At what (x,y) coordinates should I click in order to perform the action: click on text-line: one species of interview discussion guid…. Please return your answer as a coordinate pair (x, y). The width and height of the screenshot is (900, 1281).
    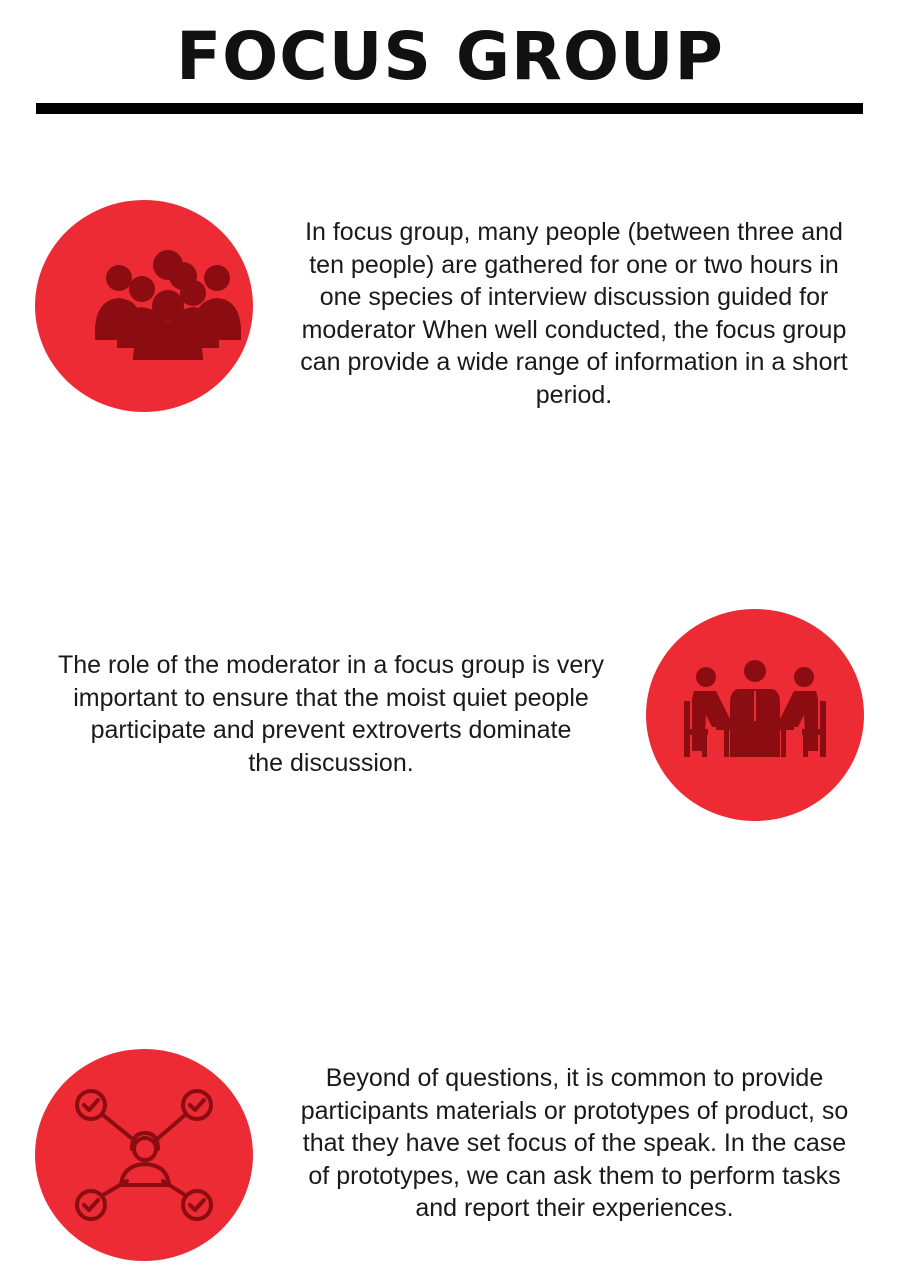
    Looking at the image, I should click on (574, 297).